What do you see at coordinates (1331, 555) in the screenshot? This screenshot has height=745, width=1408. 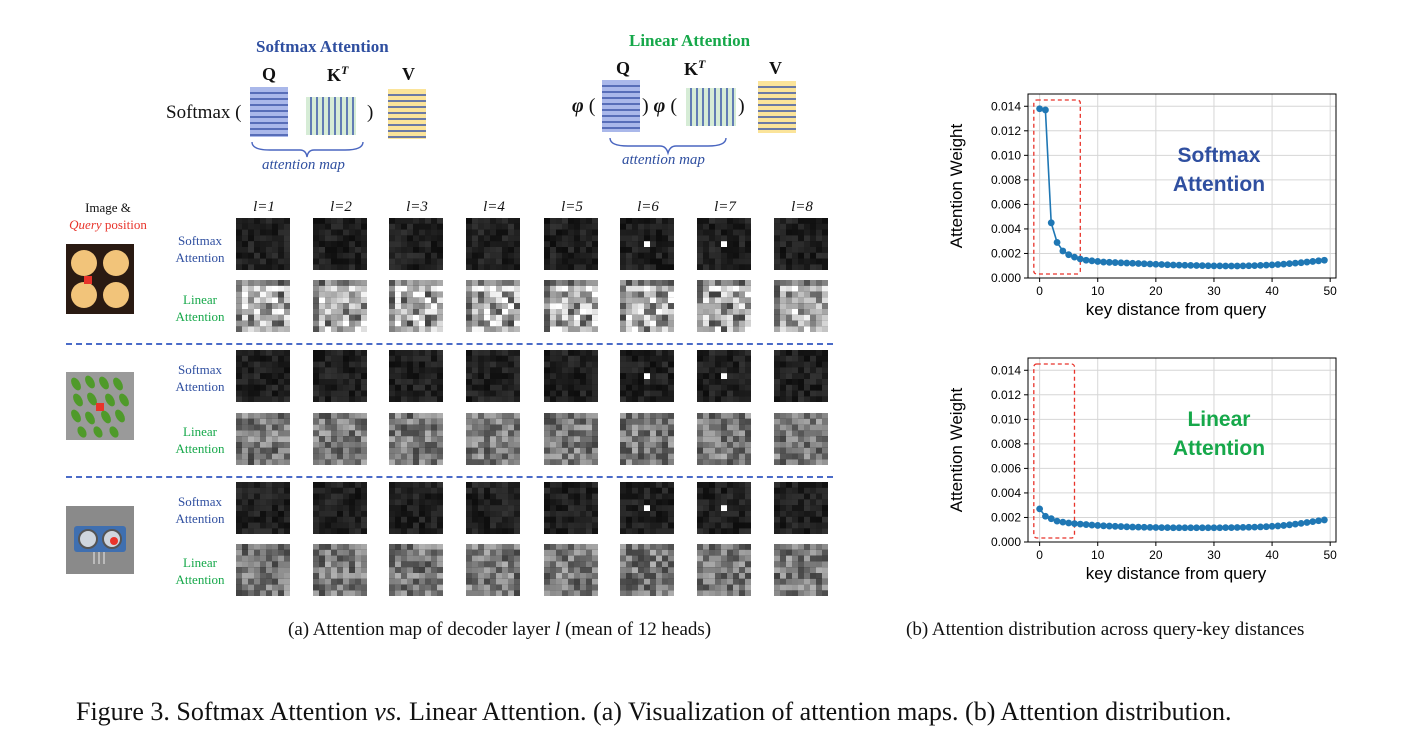 I see `x-tick-label: 50` at bounding box center [1331, 555].